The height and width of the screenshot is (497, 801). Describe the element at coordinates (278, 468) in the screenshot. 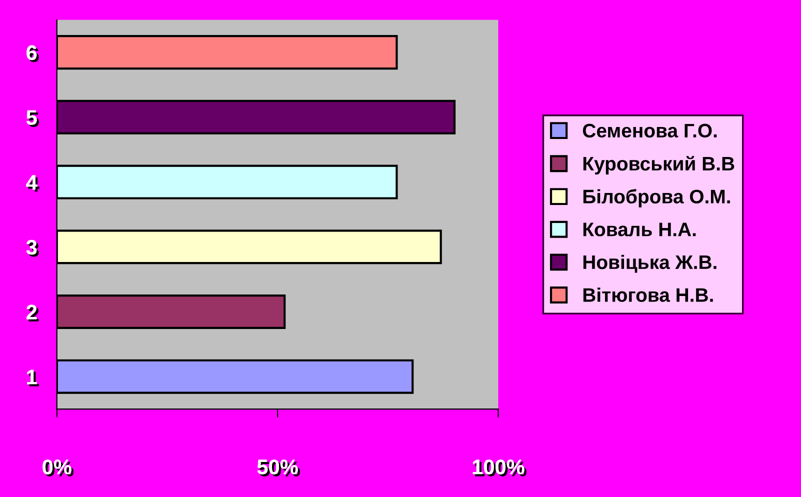

I see `x-tick-label: 50%` at that location.